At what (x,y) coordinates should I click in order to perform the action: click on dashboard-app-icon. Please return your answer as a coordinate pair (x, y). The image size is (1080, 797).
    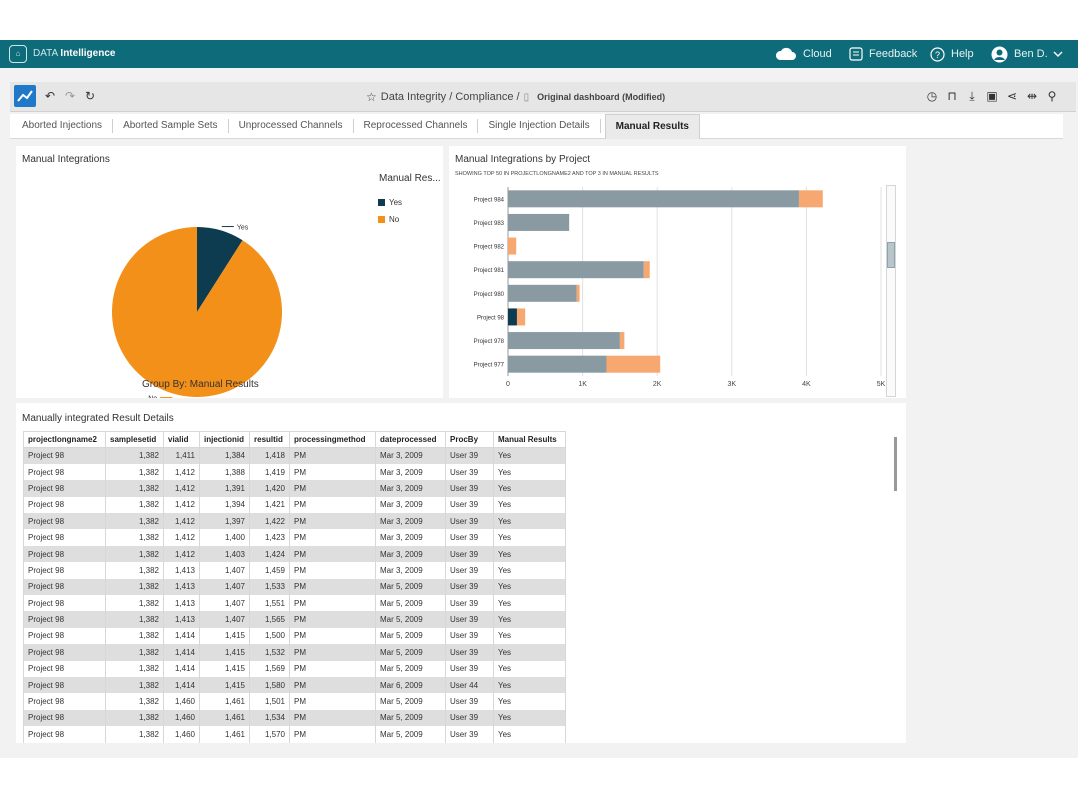
    Looking at the image, I should click on (25, 96).